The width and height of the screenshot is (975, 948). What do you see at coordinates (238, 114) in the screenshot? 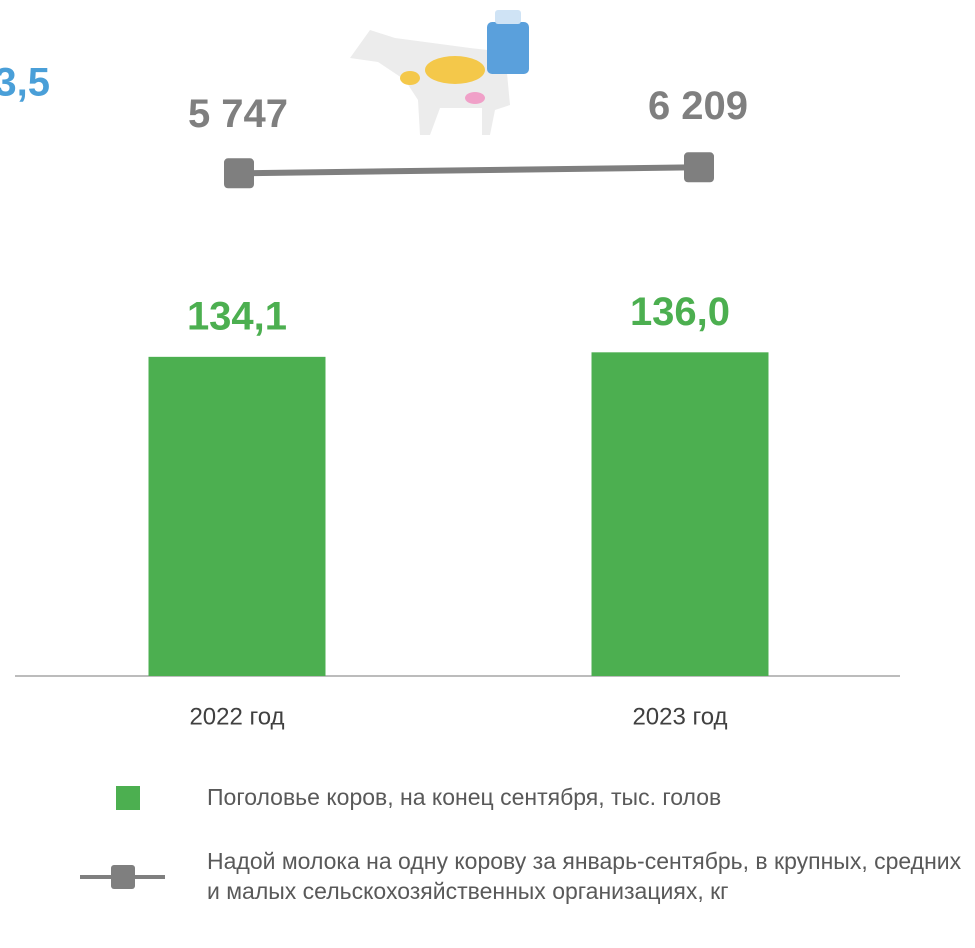
I see `data-label: 5 747` at bounding box center [238, 114].